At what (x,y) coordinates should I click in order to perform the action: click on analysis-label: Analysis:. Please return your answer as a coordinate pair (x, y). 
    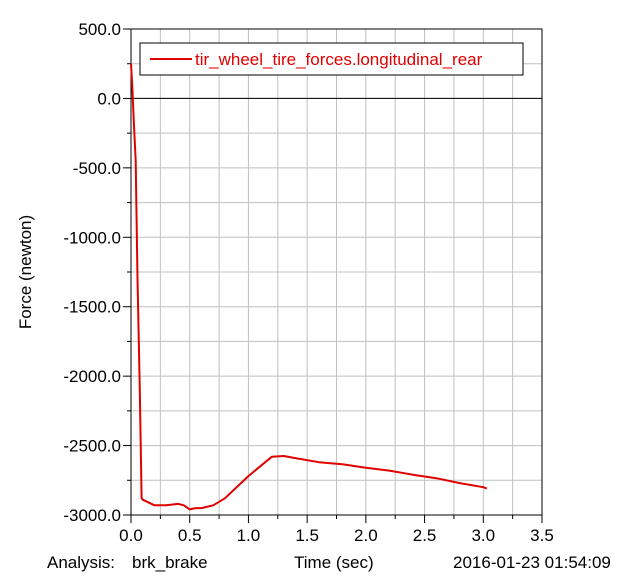
    Looking at the image, I should click on (81, 562).